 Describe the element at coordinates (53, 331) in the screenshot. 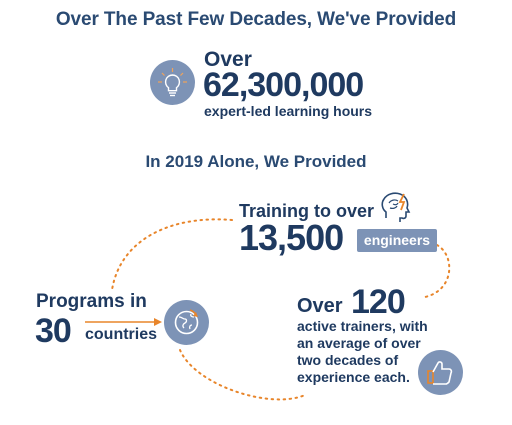

I see `countries-value: 30` at that location.